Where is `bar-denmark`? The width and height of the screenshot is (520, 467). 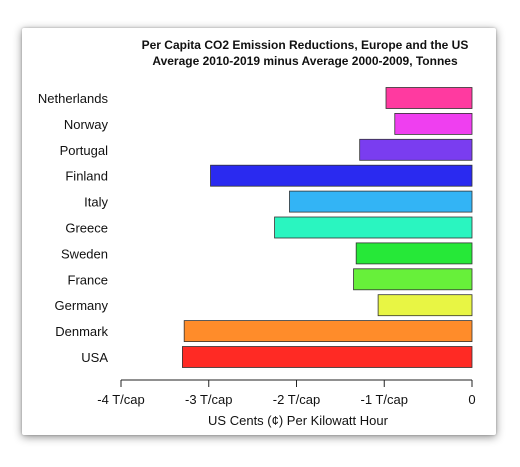 bar-denmark is located at coordinates (328, 331).